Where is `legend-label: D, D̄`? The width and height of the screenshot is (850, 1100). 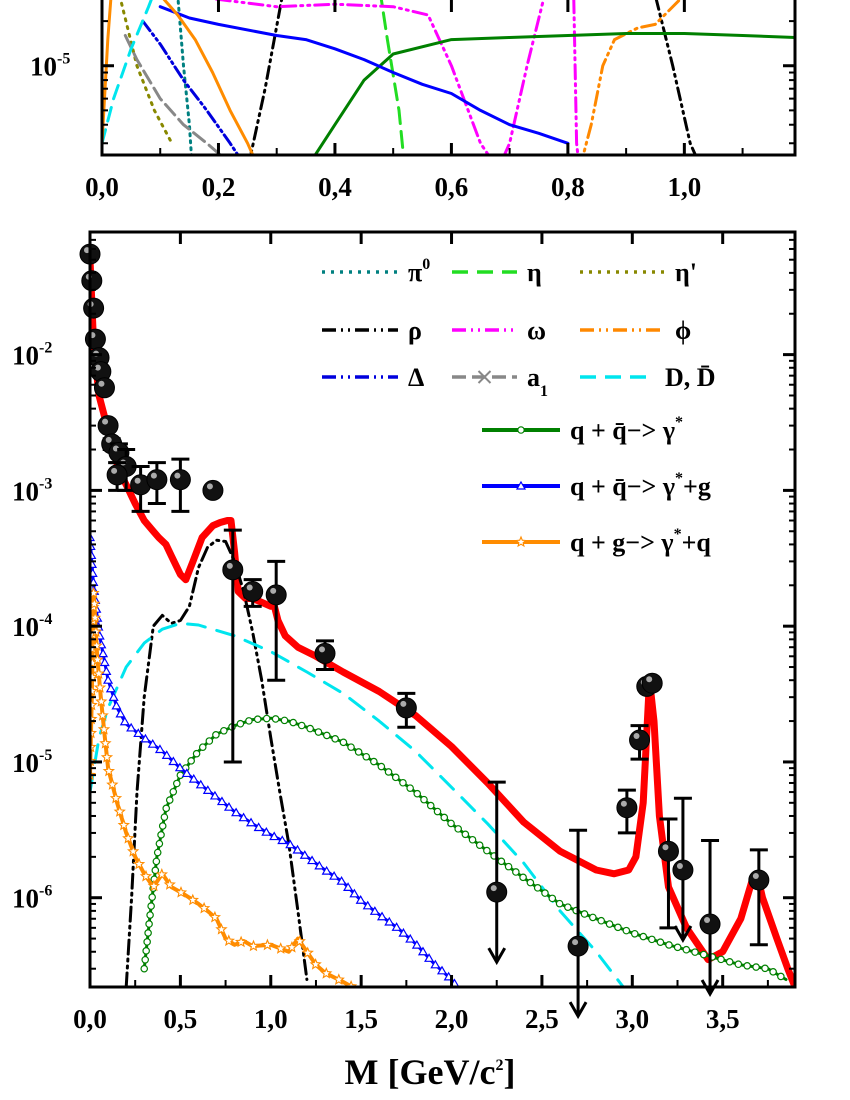 legend-label: D, D̄ is located at coordinates (690, 377).